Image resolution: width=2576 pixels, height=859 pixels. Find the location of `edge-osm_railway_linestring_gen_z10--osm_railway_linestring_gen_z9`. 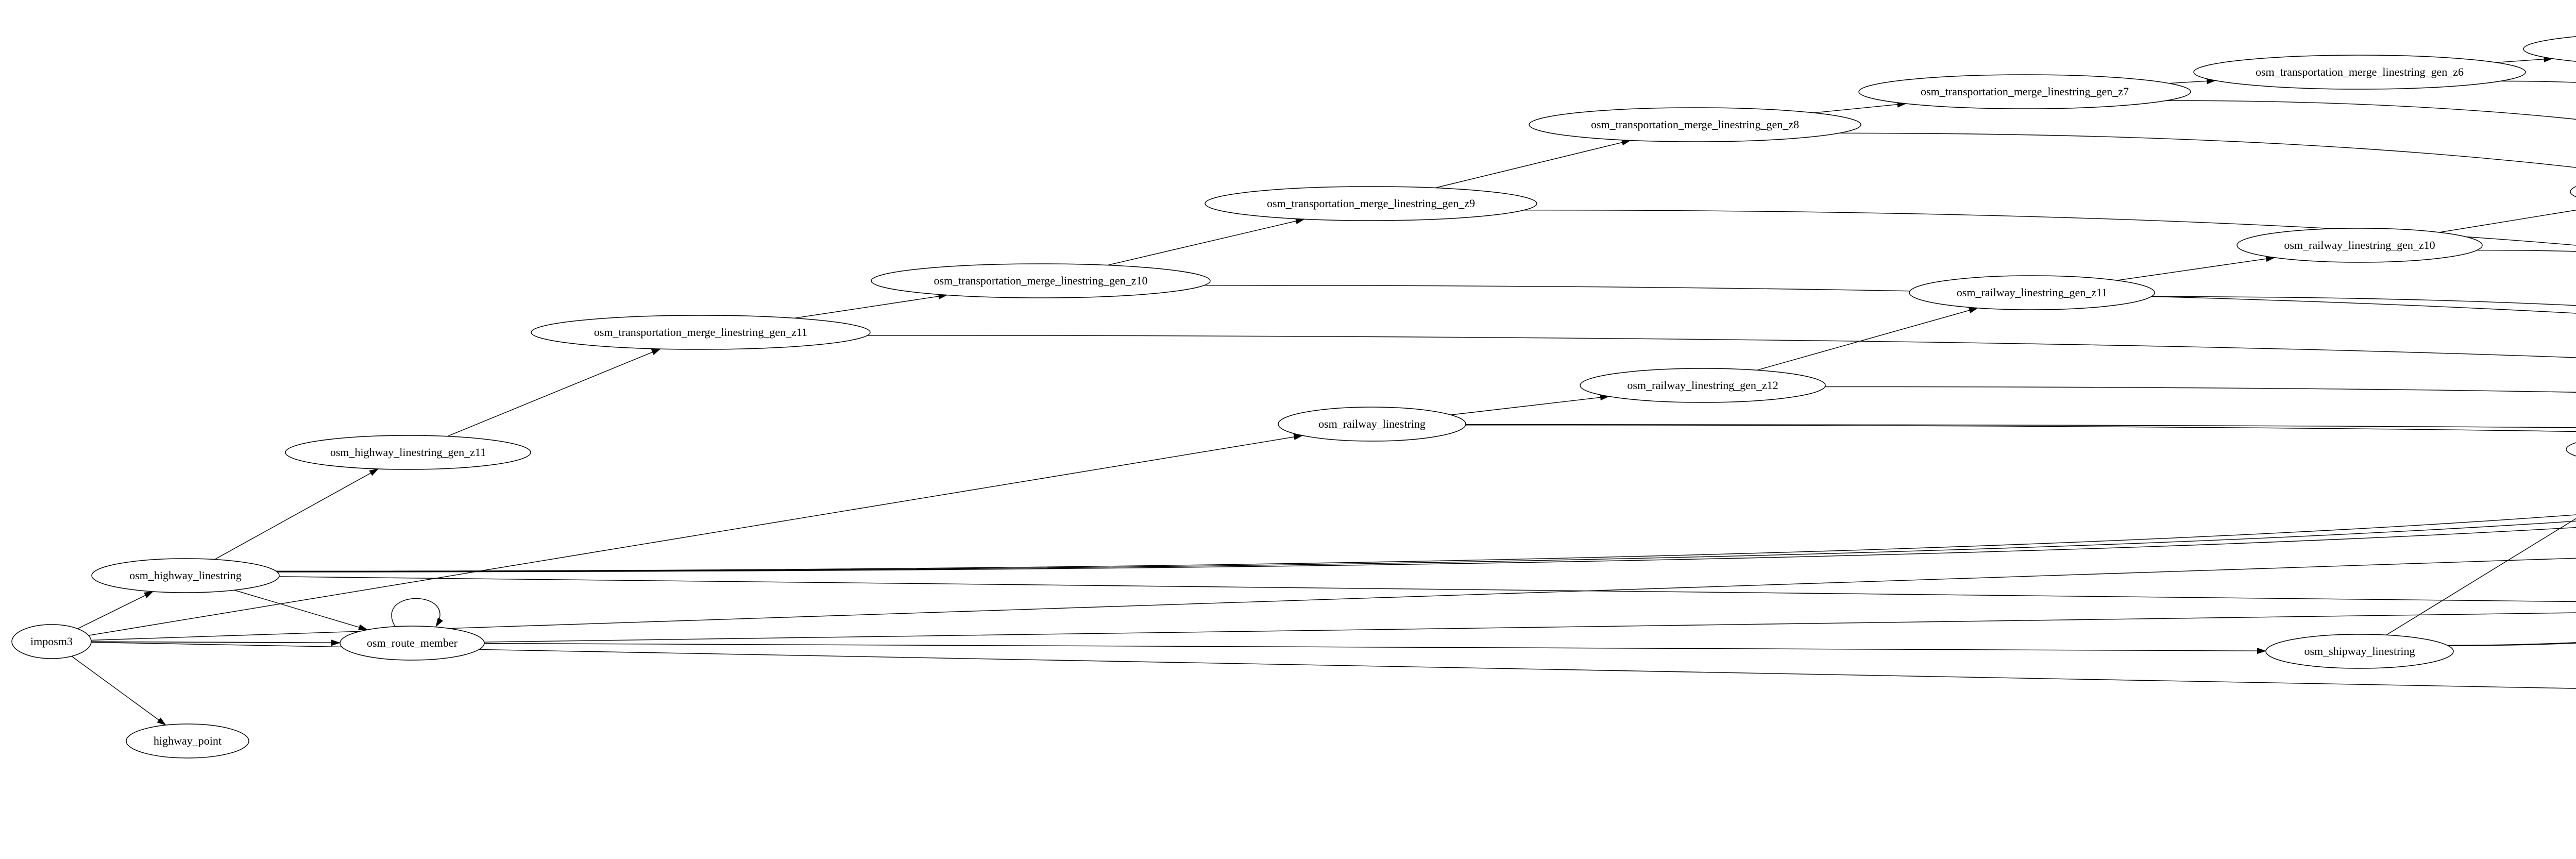

edge-osm_railway_linestring_gen_z10--osm_railway_linestring_gen_z9 is located at coordinates (2508, 221).